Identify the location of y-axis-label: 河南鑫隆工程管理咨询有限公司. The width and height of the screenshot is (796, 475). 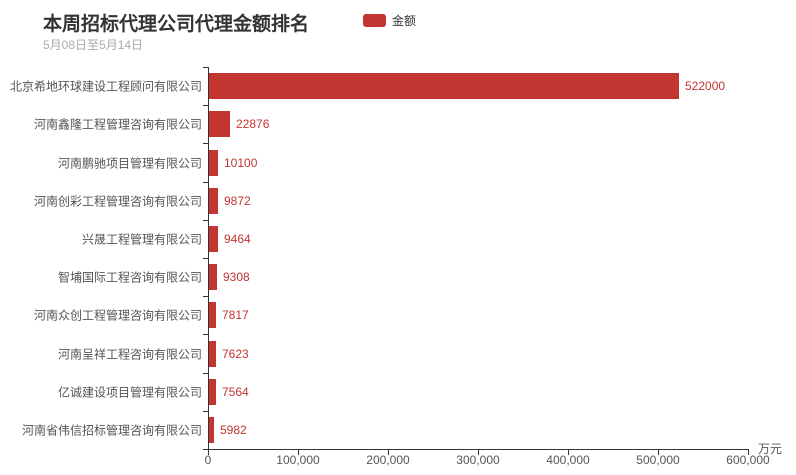
(117, 124).